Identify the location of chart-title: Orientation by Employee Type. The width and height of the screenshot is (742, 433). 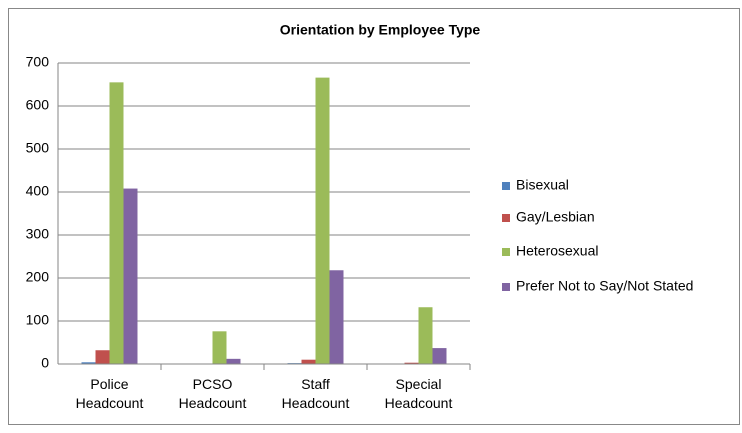
(380, 30).